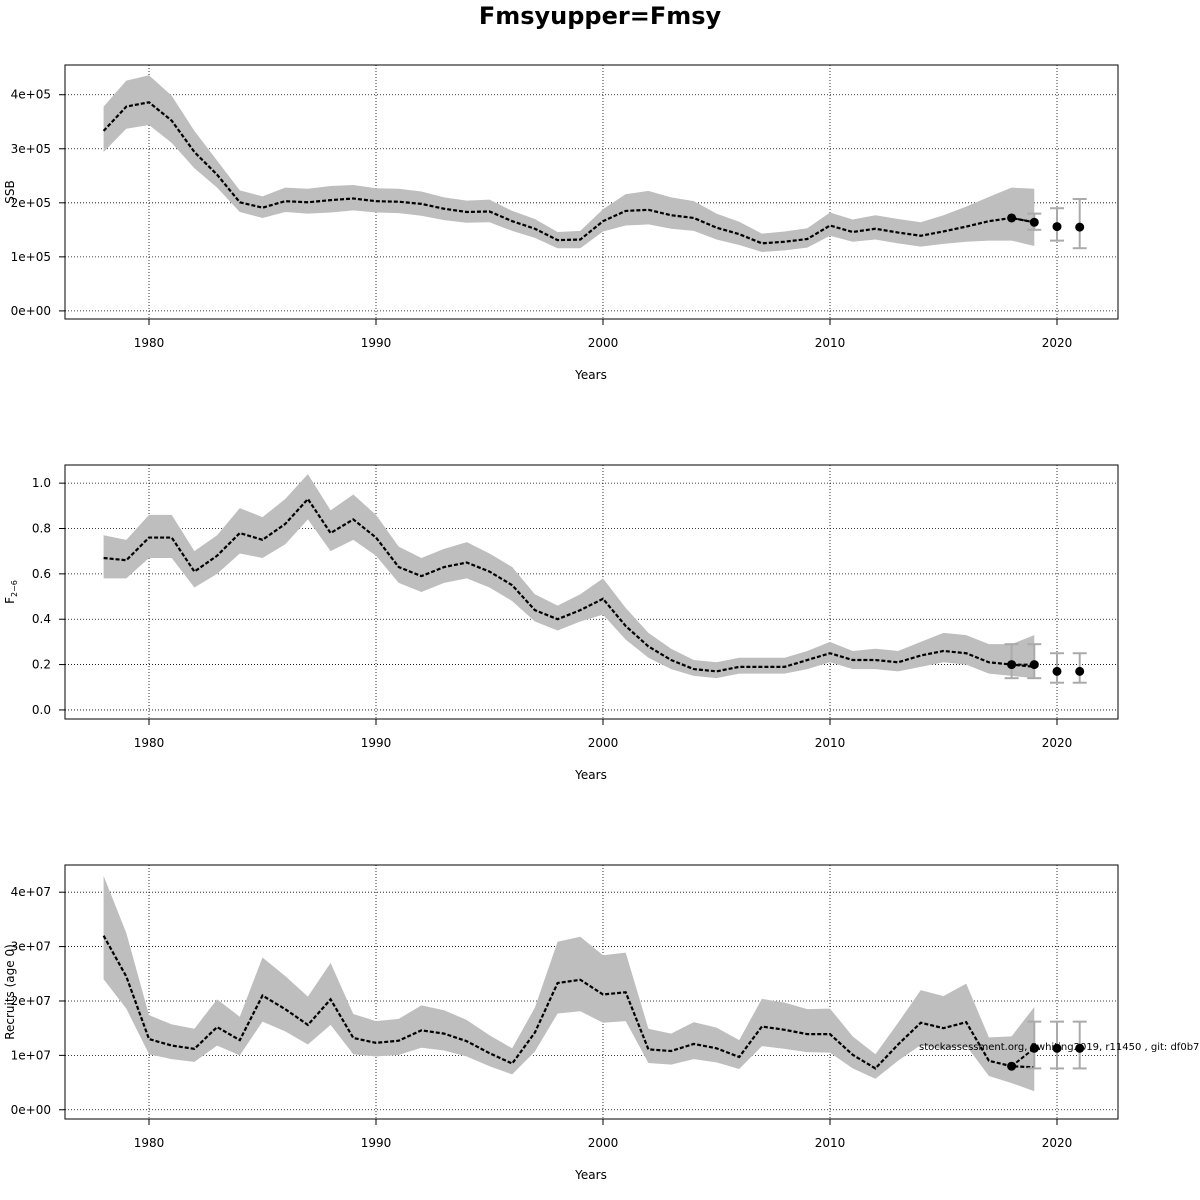 This screenshot has width=1200, height=1200. Describe the element at coordinates (41, 710) in the screenshot. I see `y-tick-label: 0.0` at that location.